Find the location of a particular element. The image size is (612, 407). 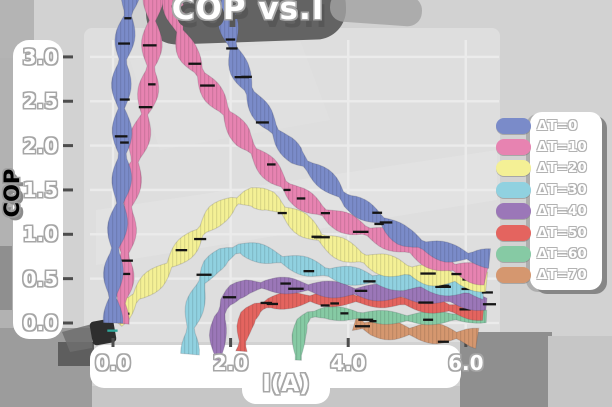

x-tick-label: 6.0 is located at coordinates (466, 363).